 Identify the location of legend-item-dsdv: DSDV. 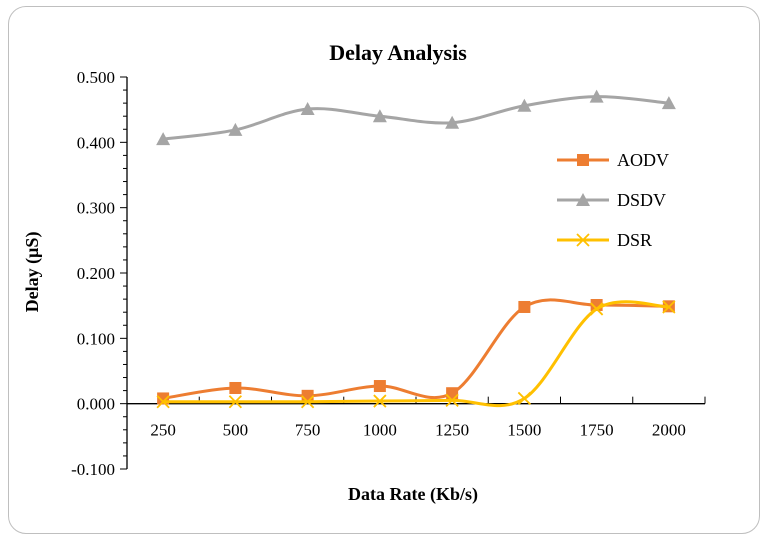
(611, 200).